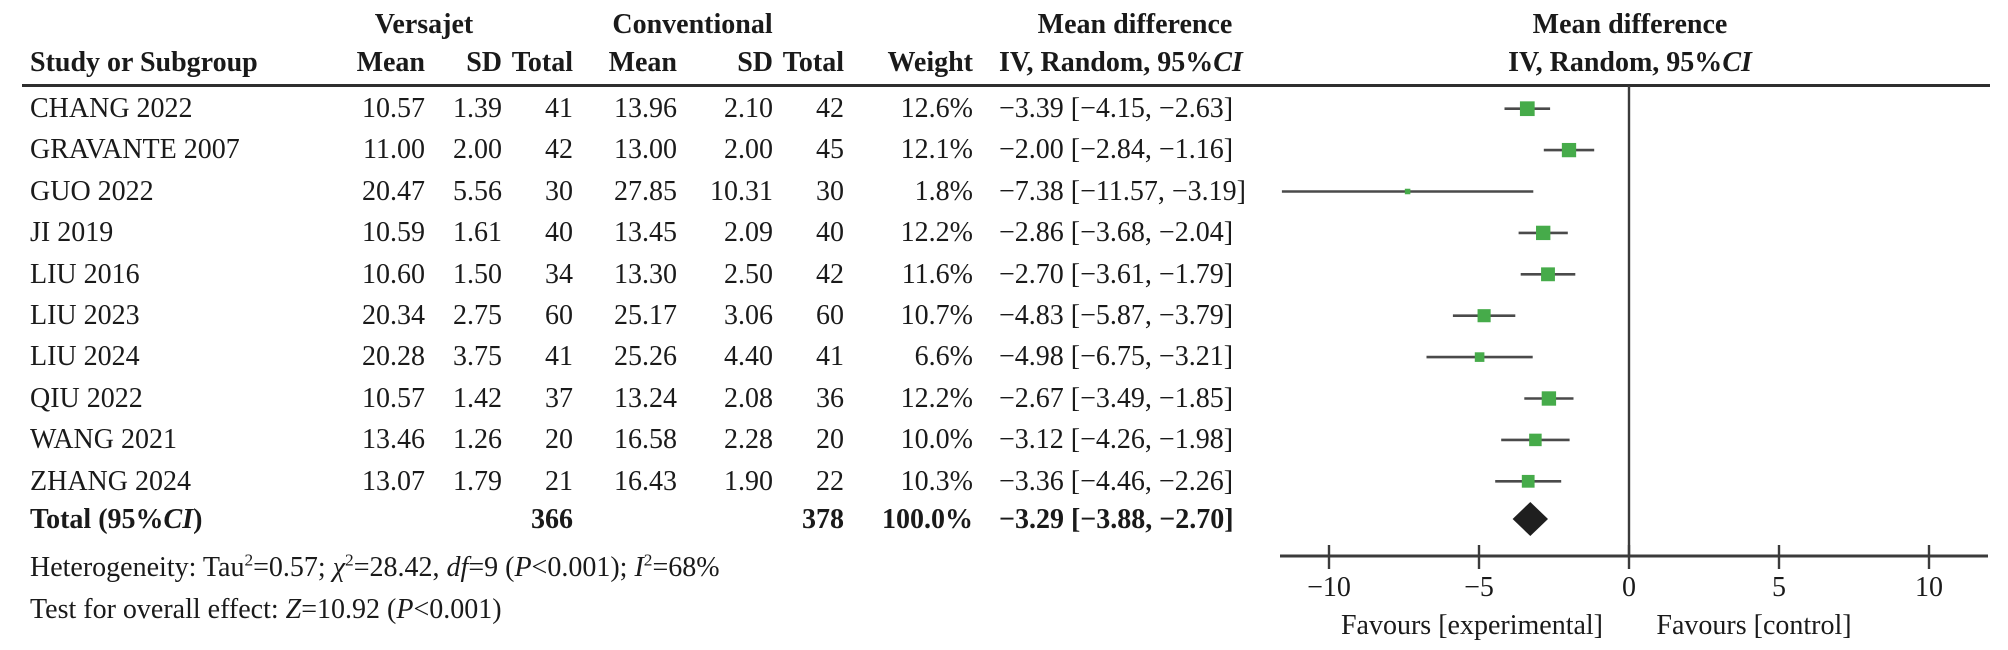 The image size is (2008, 650). What do you see at coordinates (1116, 519) in the screenshot?
I see `total-ci-text: −3.29 [−3.88, −2.70]` at bounding box center [1116, 519].